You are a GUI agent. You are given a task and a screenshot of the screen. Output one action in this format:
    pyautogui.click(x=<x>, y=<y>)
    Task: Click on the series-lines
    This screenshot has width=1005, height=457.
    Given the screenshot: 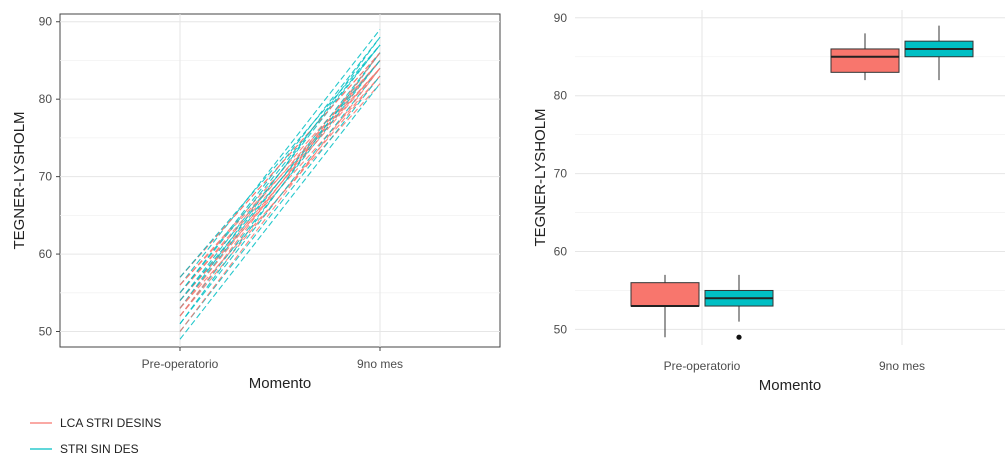 What is the action you would take?
    pyautogui.click(x=280, y=184)
    